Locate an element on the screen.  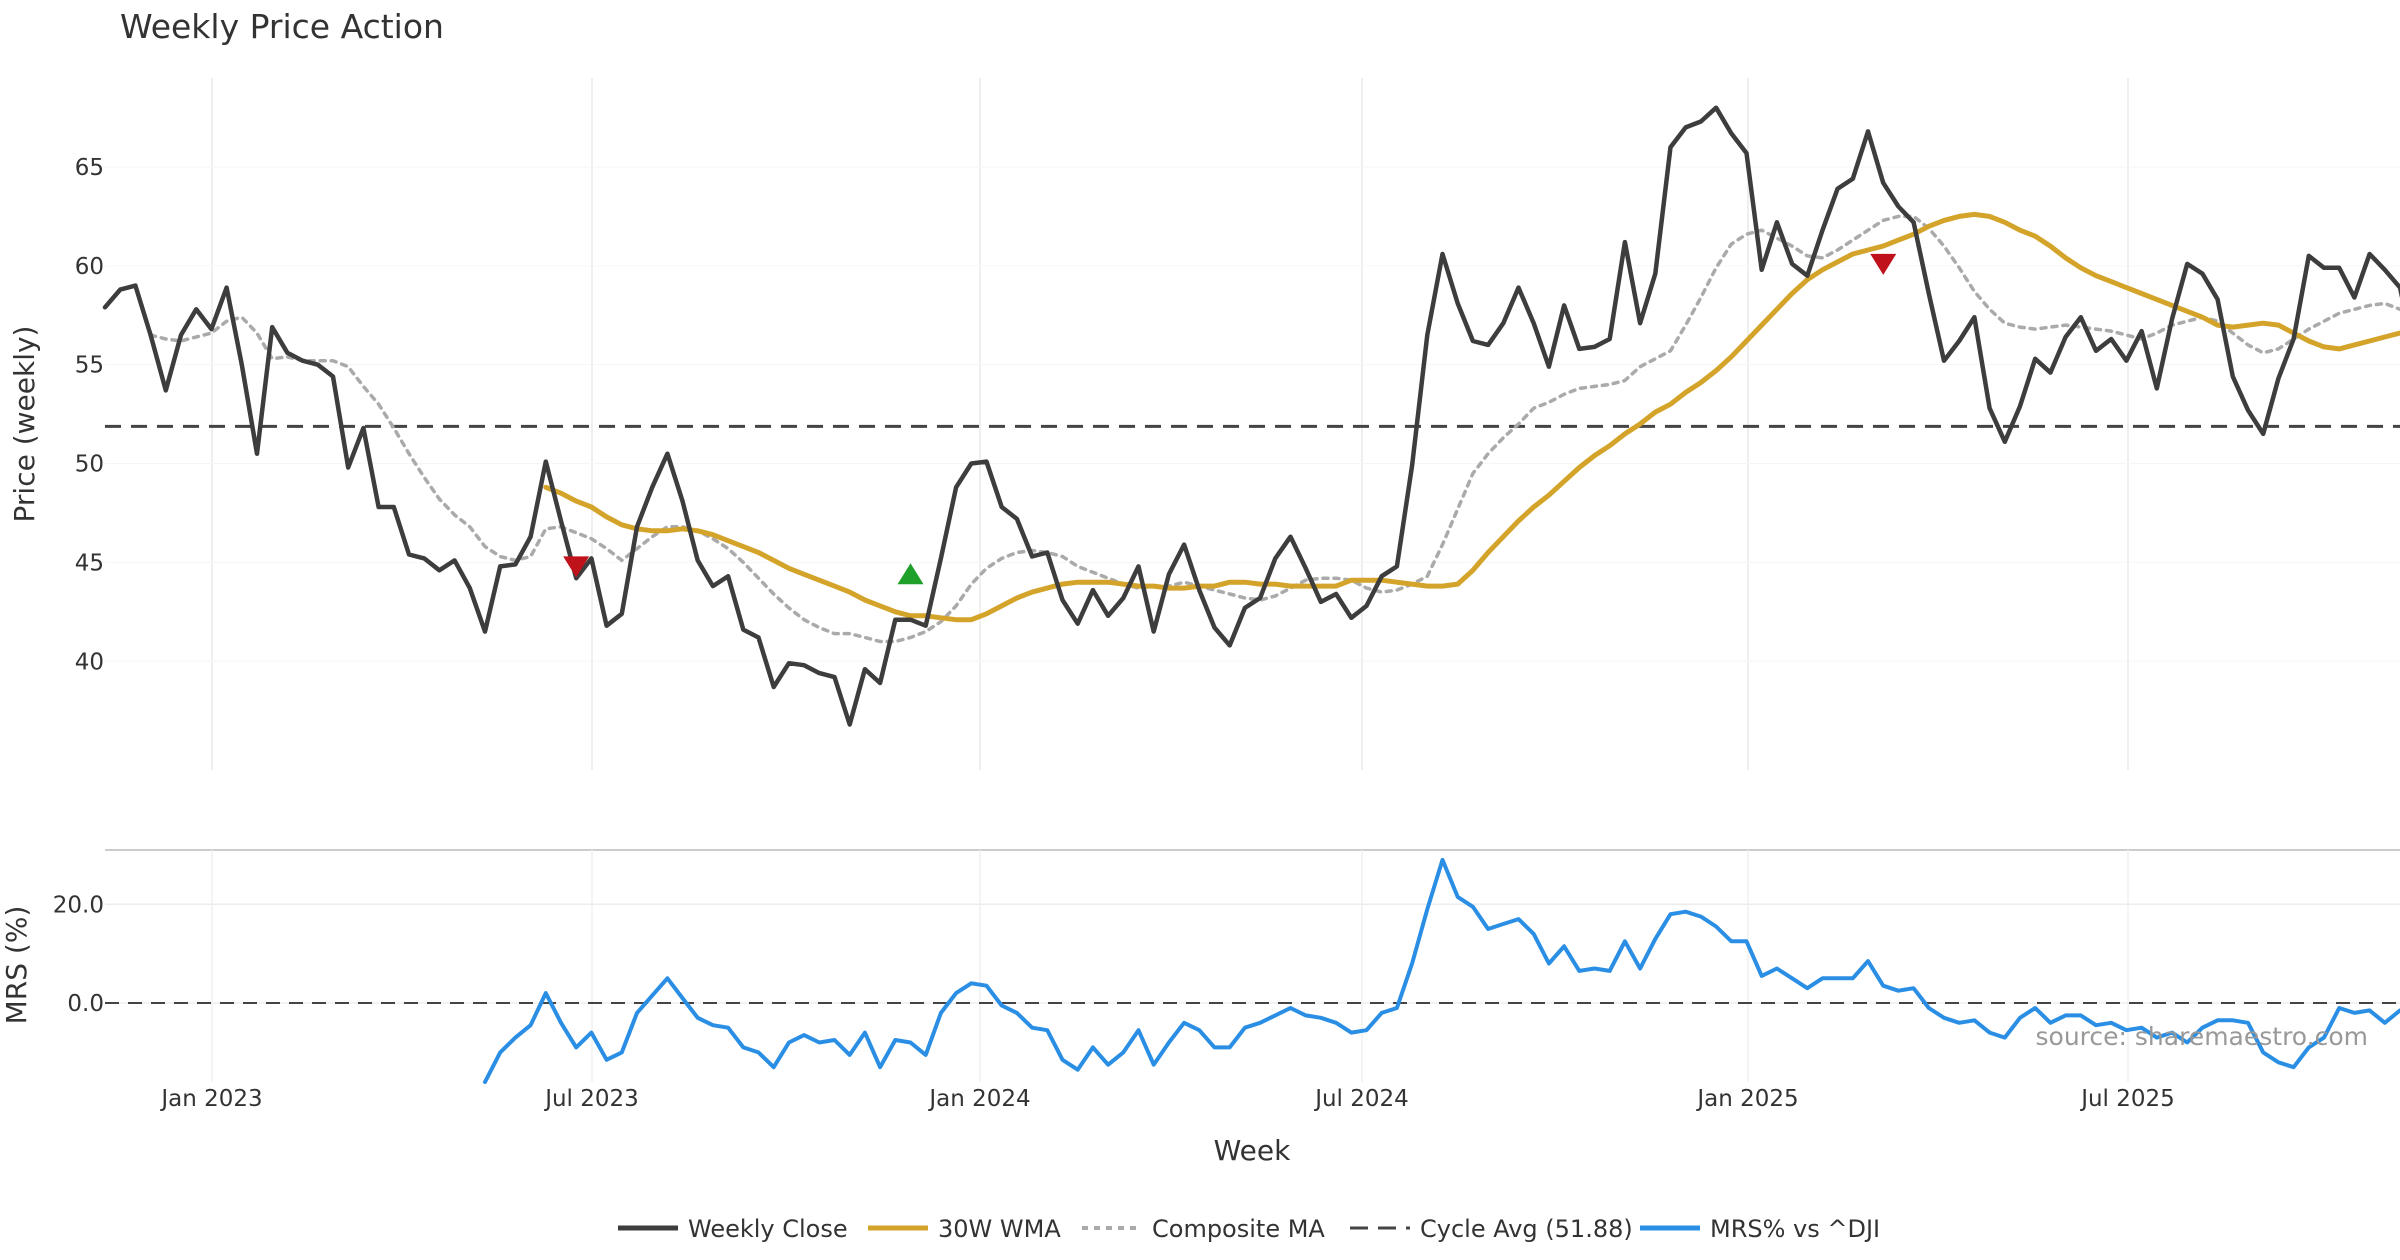
buy-signal-marker is located at coordinates (910, 574).